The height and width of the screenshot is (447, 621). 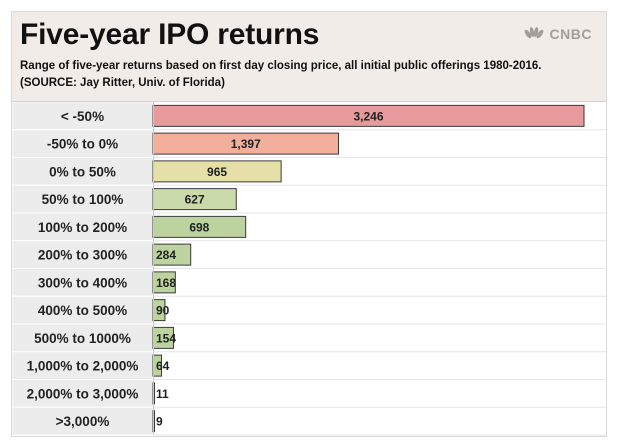 What do you see at coordinates (159, 422) in the screenshot?
I see `value-label: 9` at bounding box center [159, 422].